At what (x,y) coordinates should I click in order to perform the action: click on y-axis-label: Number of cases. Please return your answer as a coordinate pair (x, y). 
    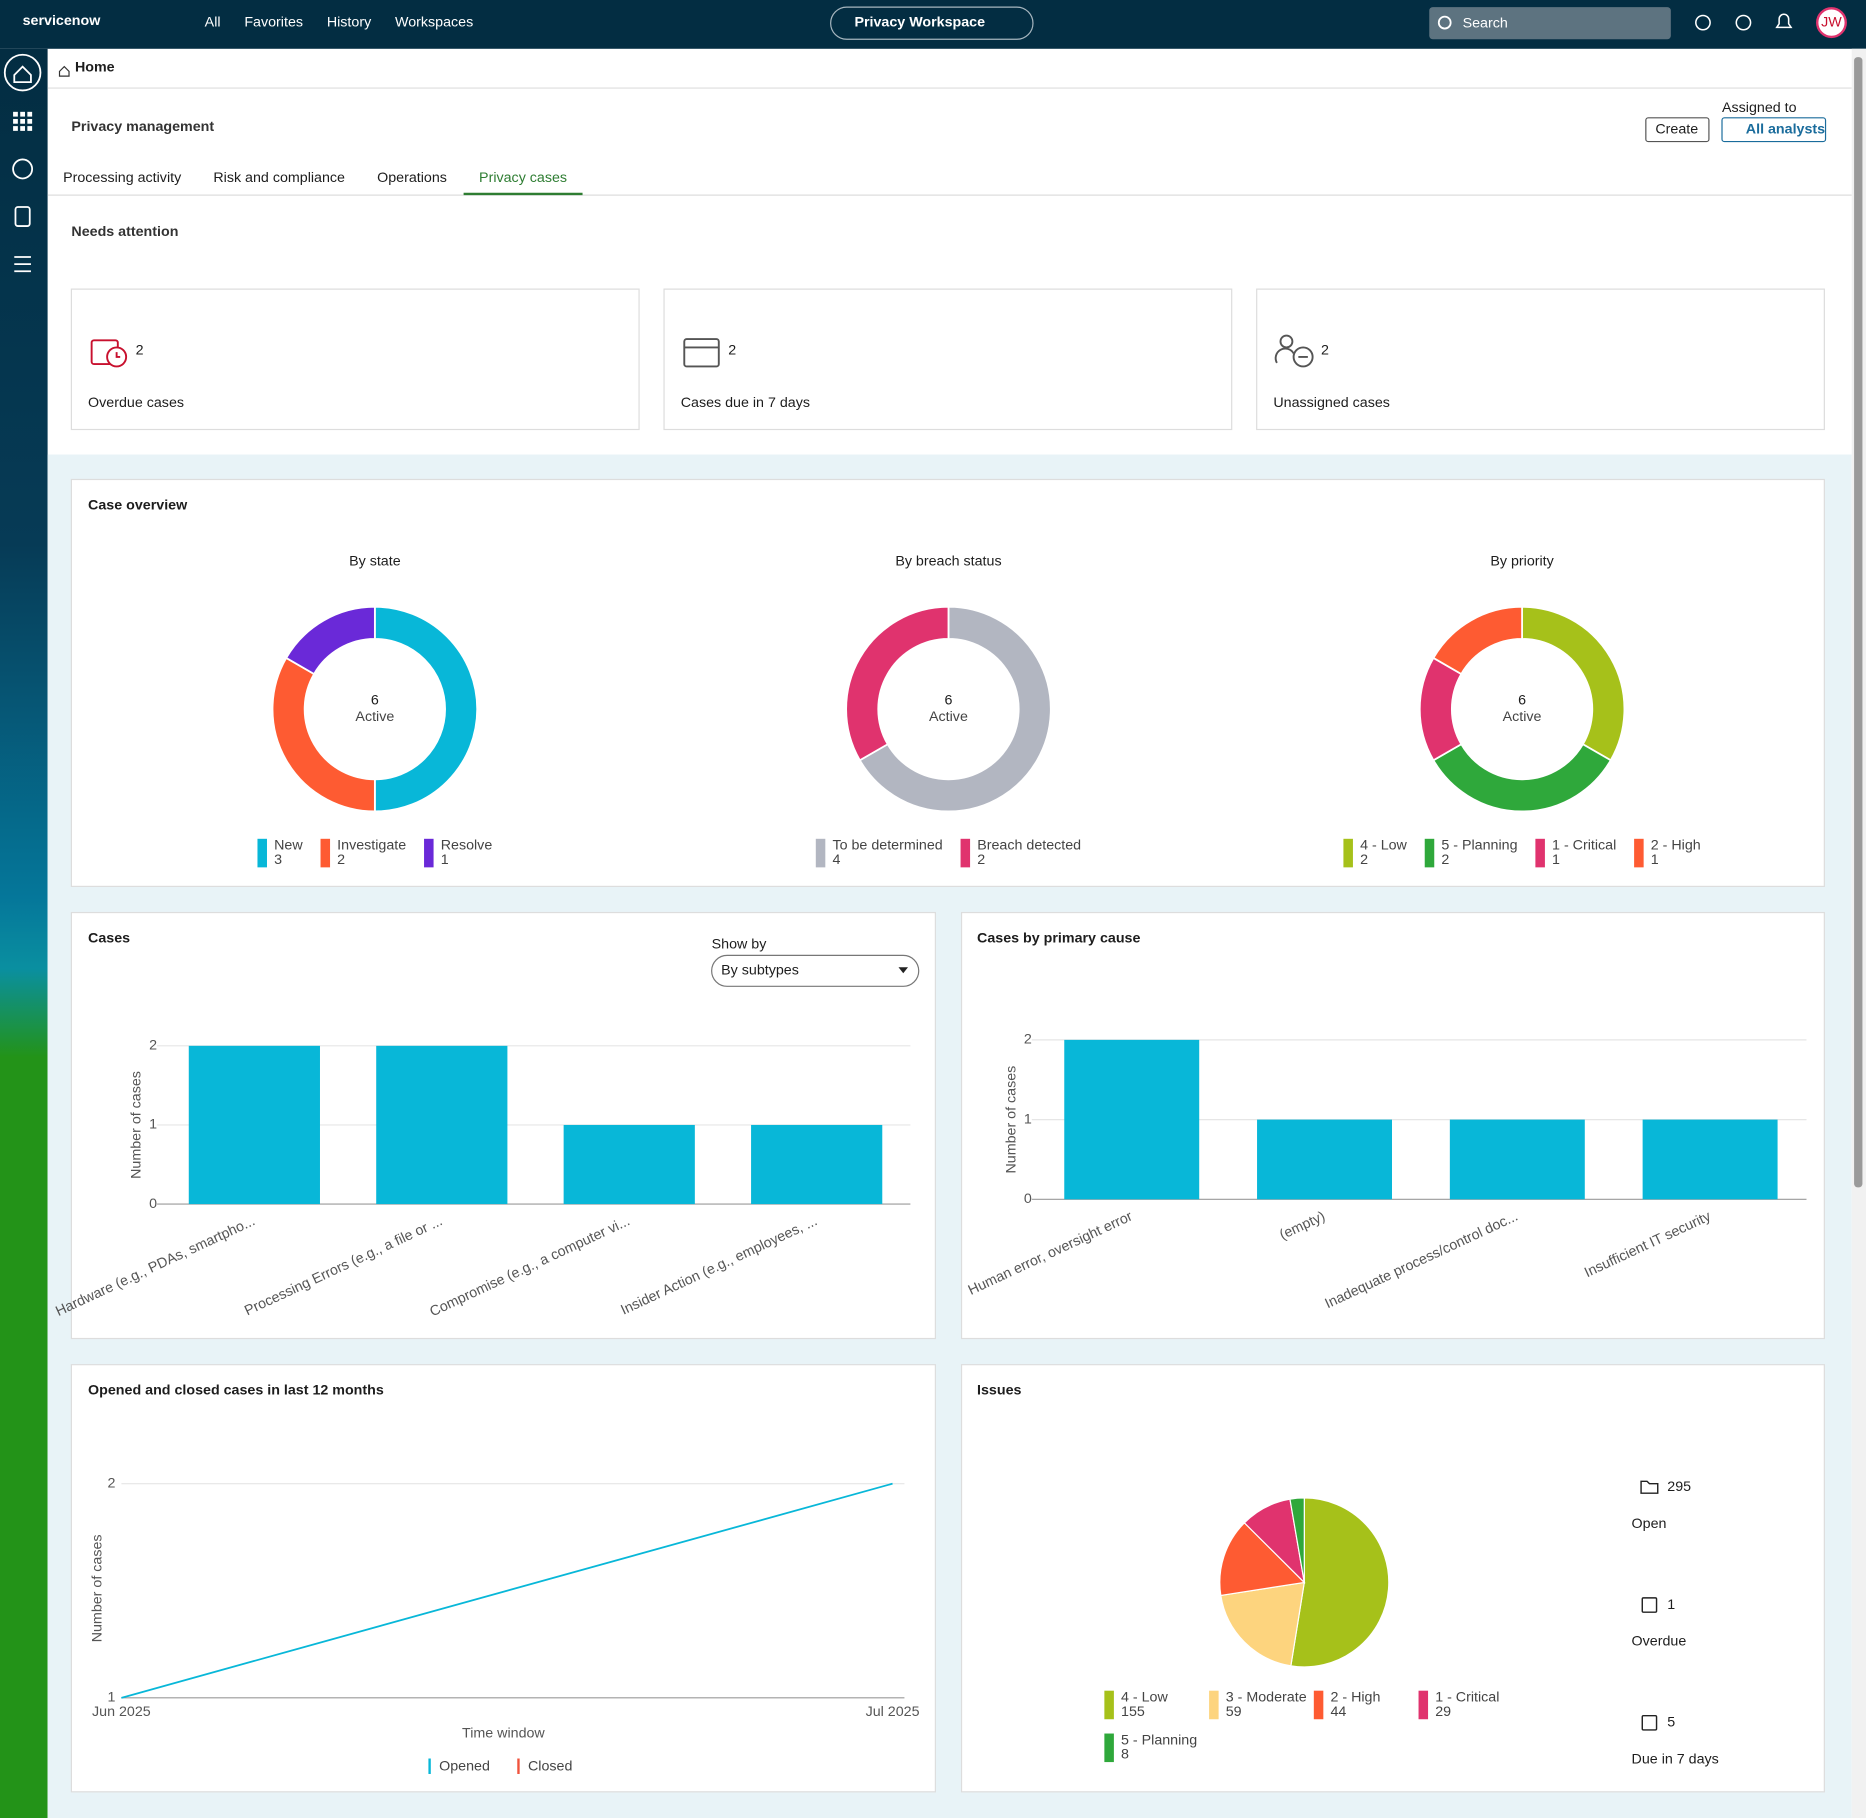
    Looking at the image, I should click on (137, 1125).